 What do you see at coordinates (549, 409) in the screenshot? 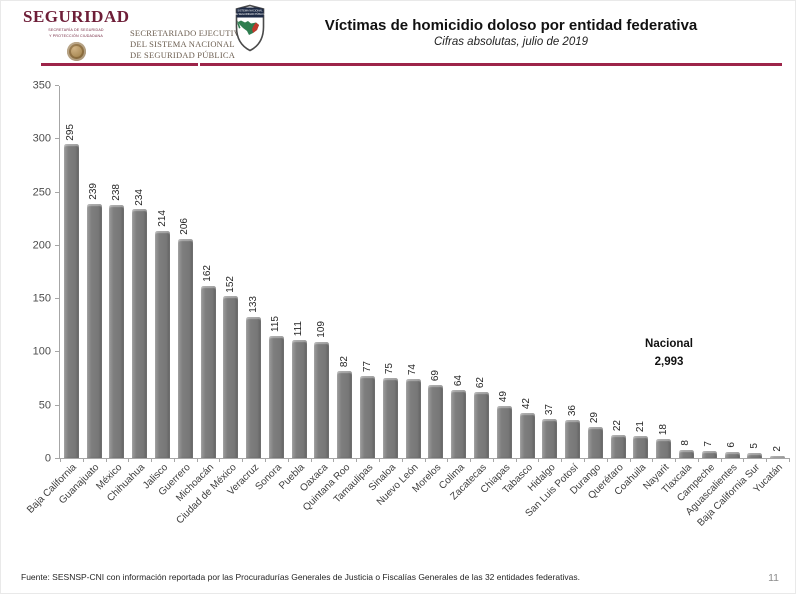
I see `bar-value-label: 37` at bounding box center [549, 409].